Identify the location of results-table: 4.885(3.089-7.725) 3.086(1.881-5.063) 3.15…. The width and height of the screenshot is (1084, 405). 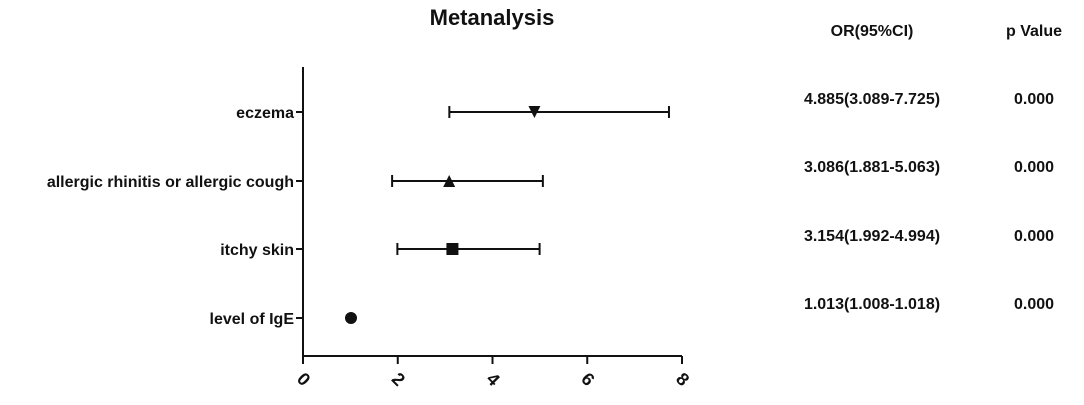
(929, 202).